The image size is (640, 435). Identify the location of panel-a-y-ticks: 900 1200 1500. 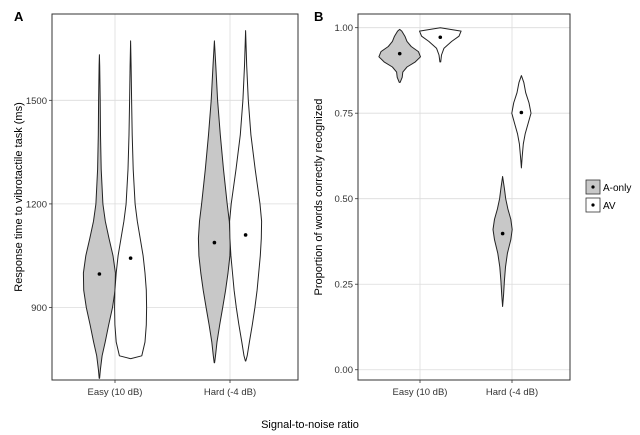
(39, 205).